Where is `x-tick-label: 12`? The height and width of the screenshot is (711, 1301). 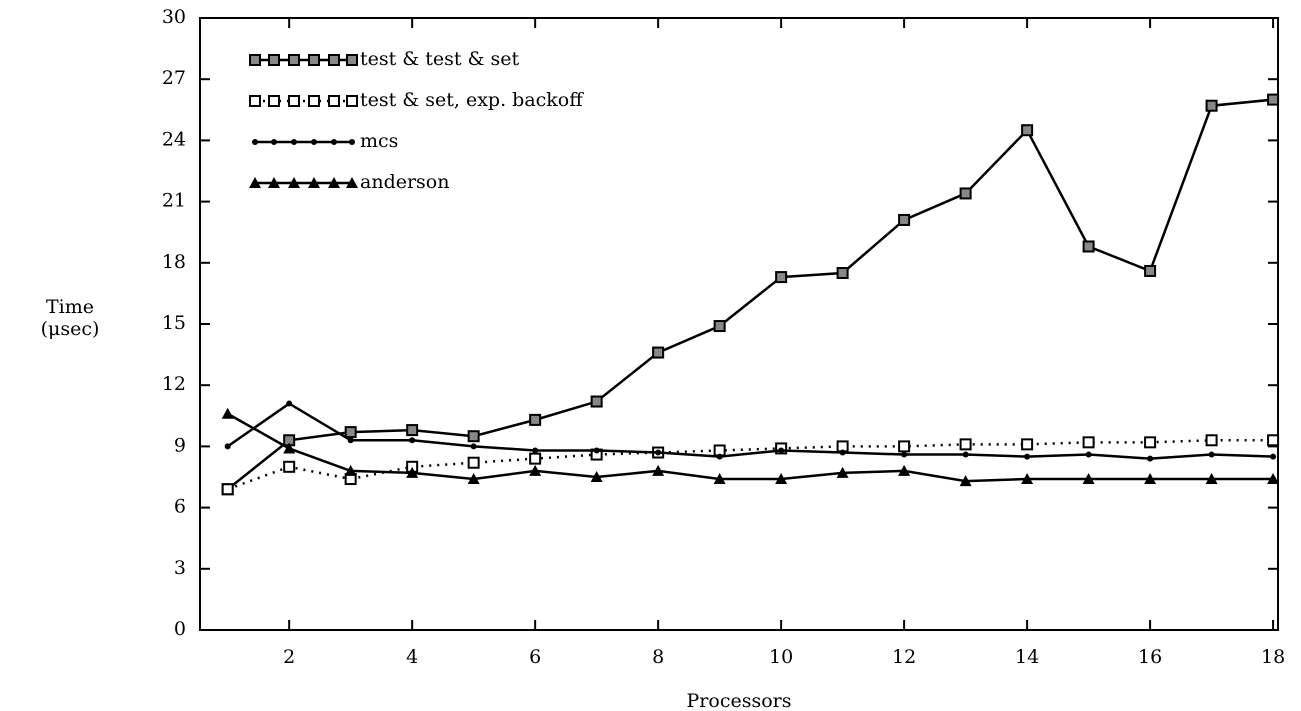
x-tick-label: 12 is located at coordinates (904, 657).